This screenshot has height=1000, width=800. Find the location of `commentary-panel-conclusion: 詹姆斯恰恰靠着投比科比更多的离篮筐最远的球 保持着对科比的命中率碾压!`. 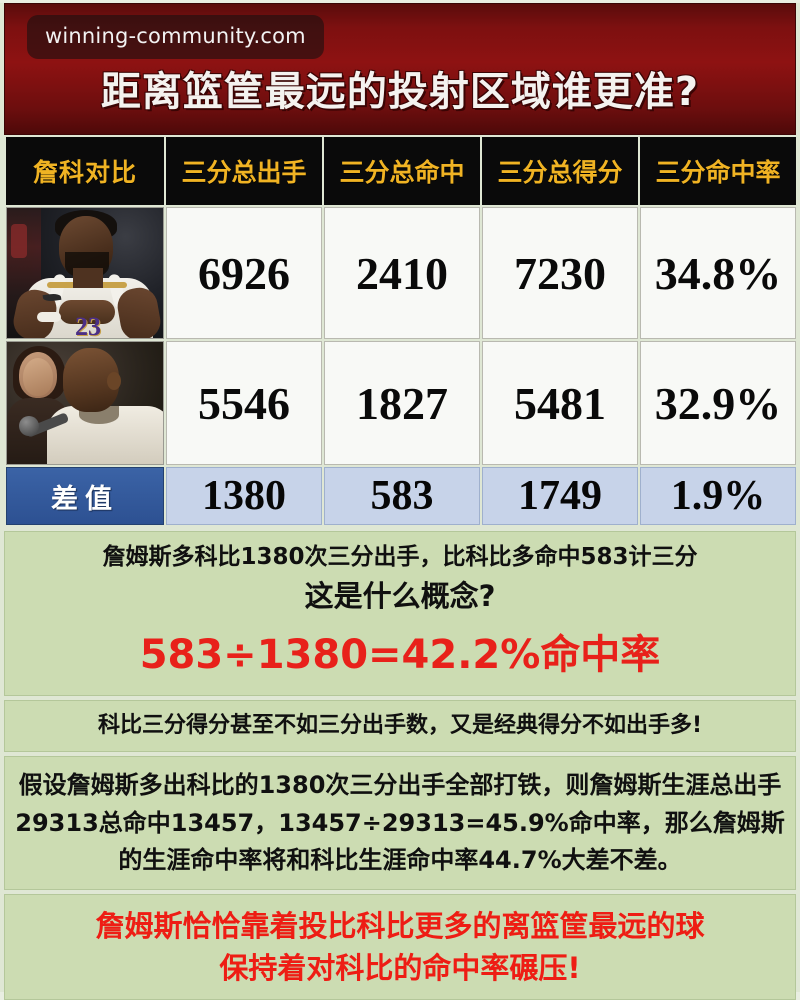

commentary-panel-conclusion: 詹姆斯恰恰靠着投比科比更多的离篮筐最远的球 保持着对科比的命中率碾压! is located at coordinates (400, 946).